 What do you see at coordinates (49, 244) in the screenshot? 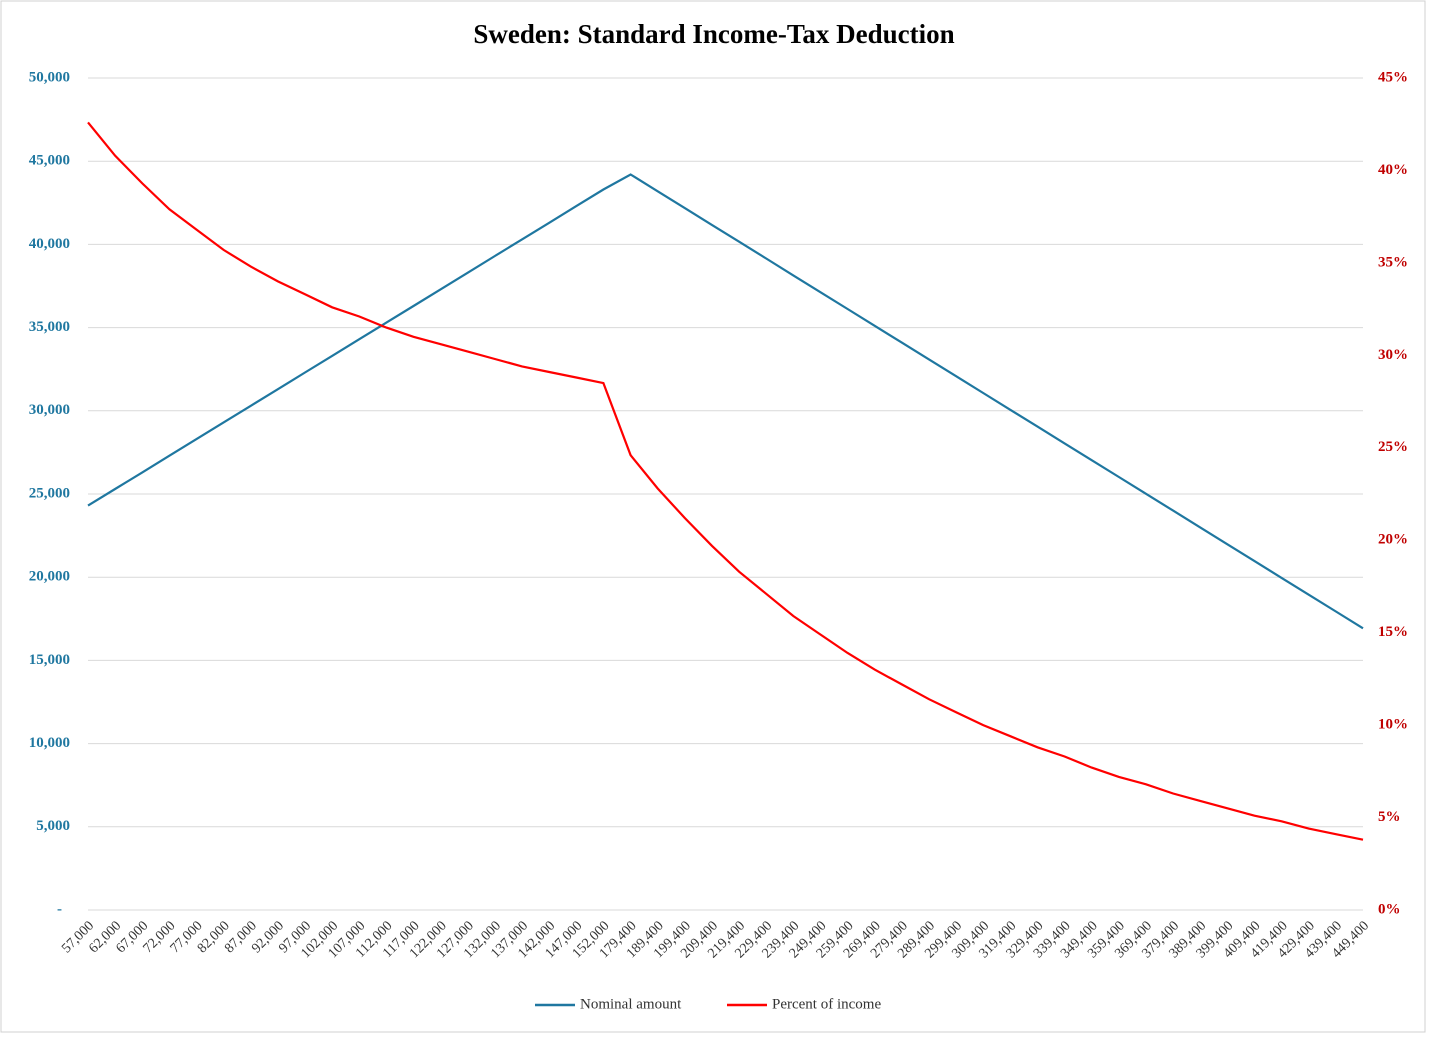
I see `y-tick-label: 40,000` at bounding box center [49, 244].